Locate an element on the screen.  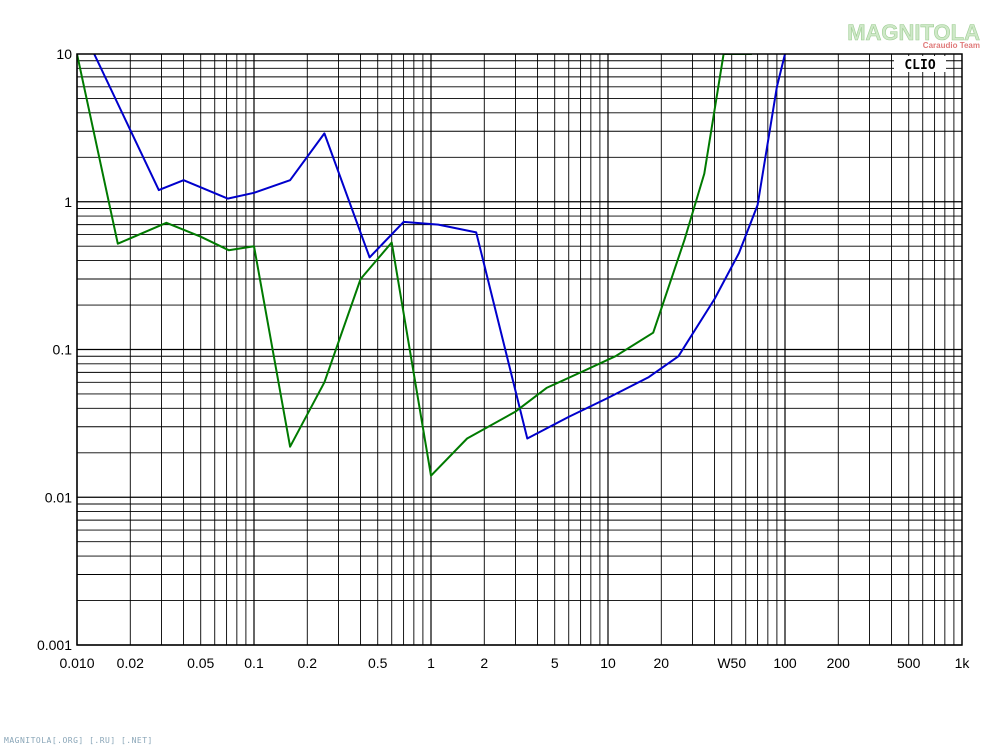
x-tick-label: W50 is located at coordinates (731, 663).